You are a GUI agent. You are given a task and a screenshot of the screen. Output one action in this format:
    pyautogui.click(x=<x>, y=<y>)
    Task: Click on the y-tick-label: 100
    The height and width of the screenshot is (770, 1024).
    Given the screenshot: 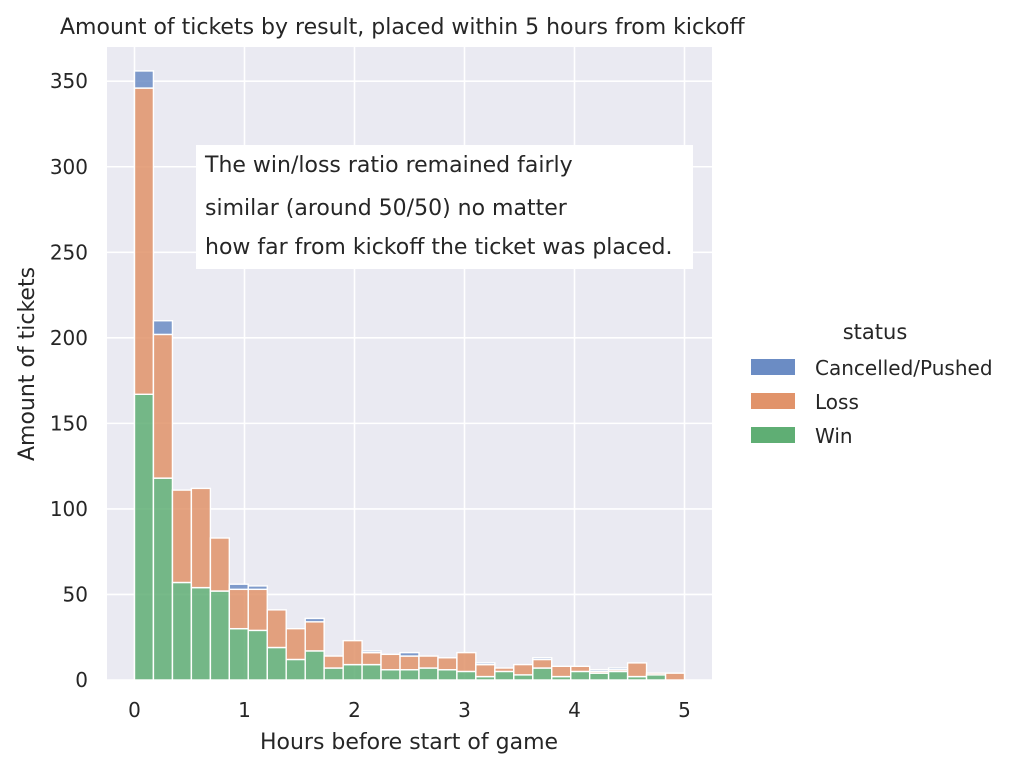 What is the action you would take?
    pyautogui.click(x=69, y=509)
    